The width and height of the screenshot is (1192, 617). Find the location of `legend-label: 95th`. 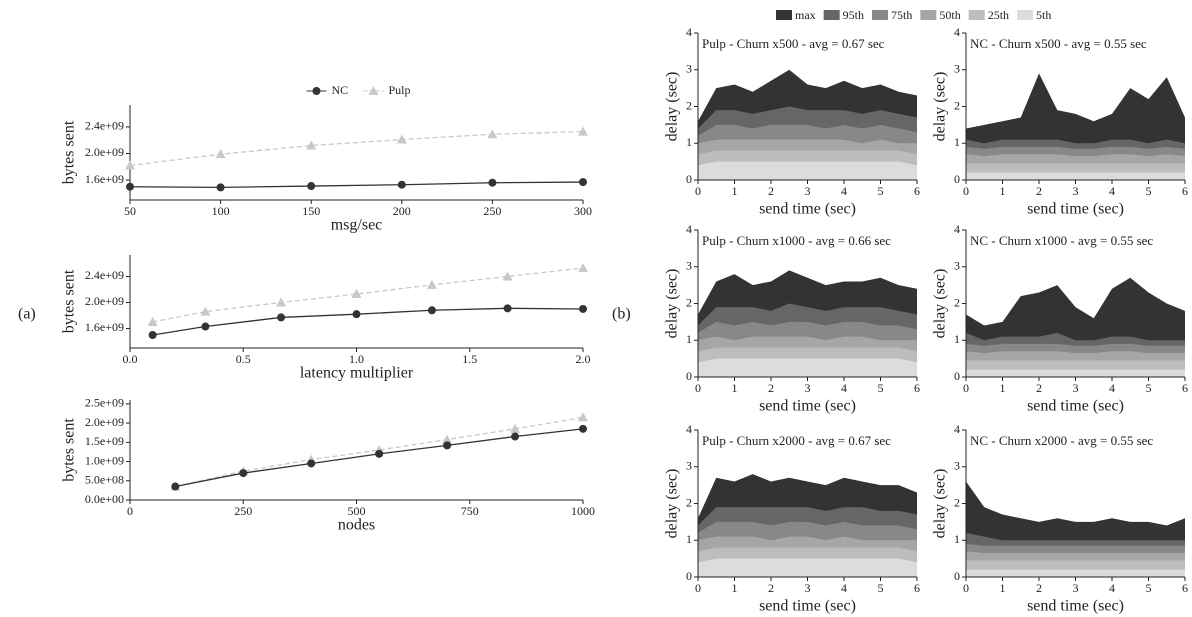

legend-label: 95th is located at coordinates (853, 15).